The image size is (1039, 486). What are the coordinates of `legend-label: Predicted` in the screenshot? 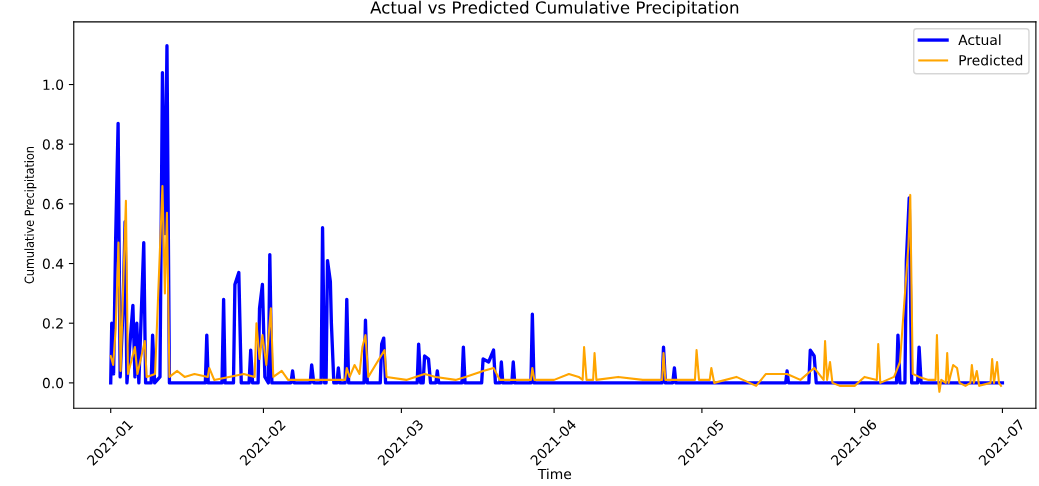 It's located at (991, 60).